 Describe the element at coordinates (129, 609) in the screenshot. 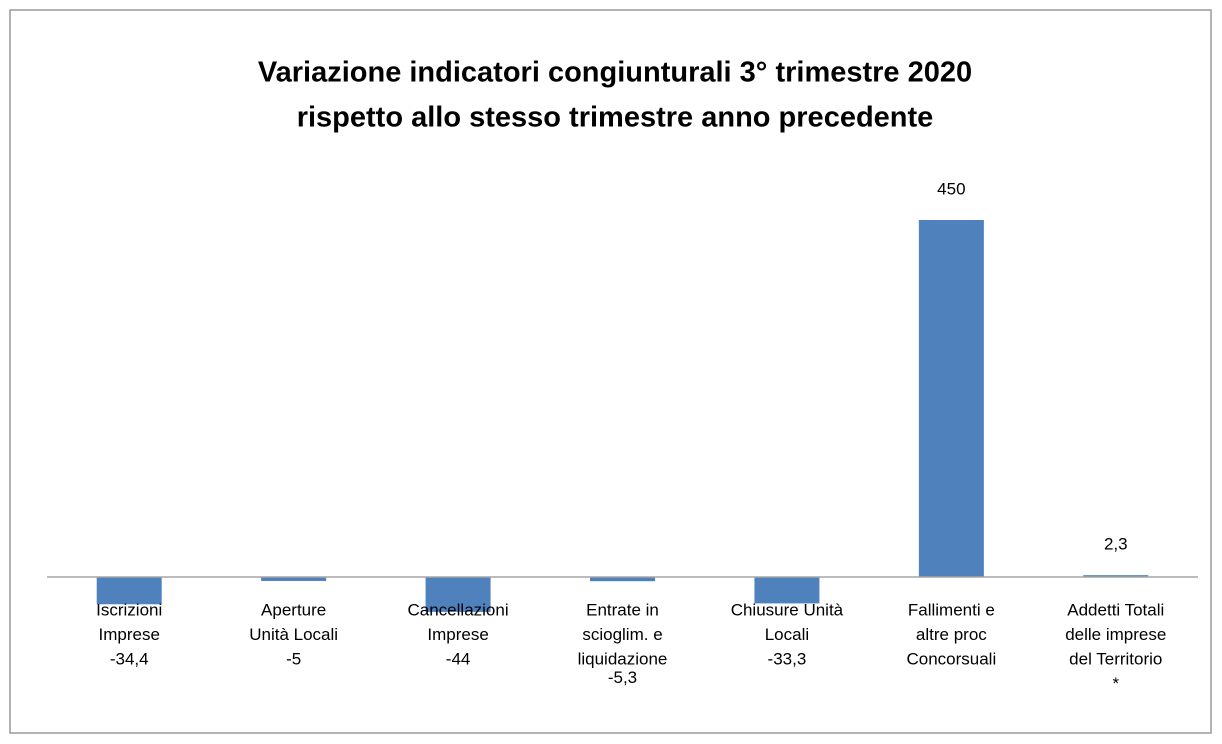

I see `x-tick-label: Iscrizioni` at that location.